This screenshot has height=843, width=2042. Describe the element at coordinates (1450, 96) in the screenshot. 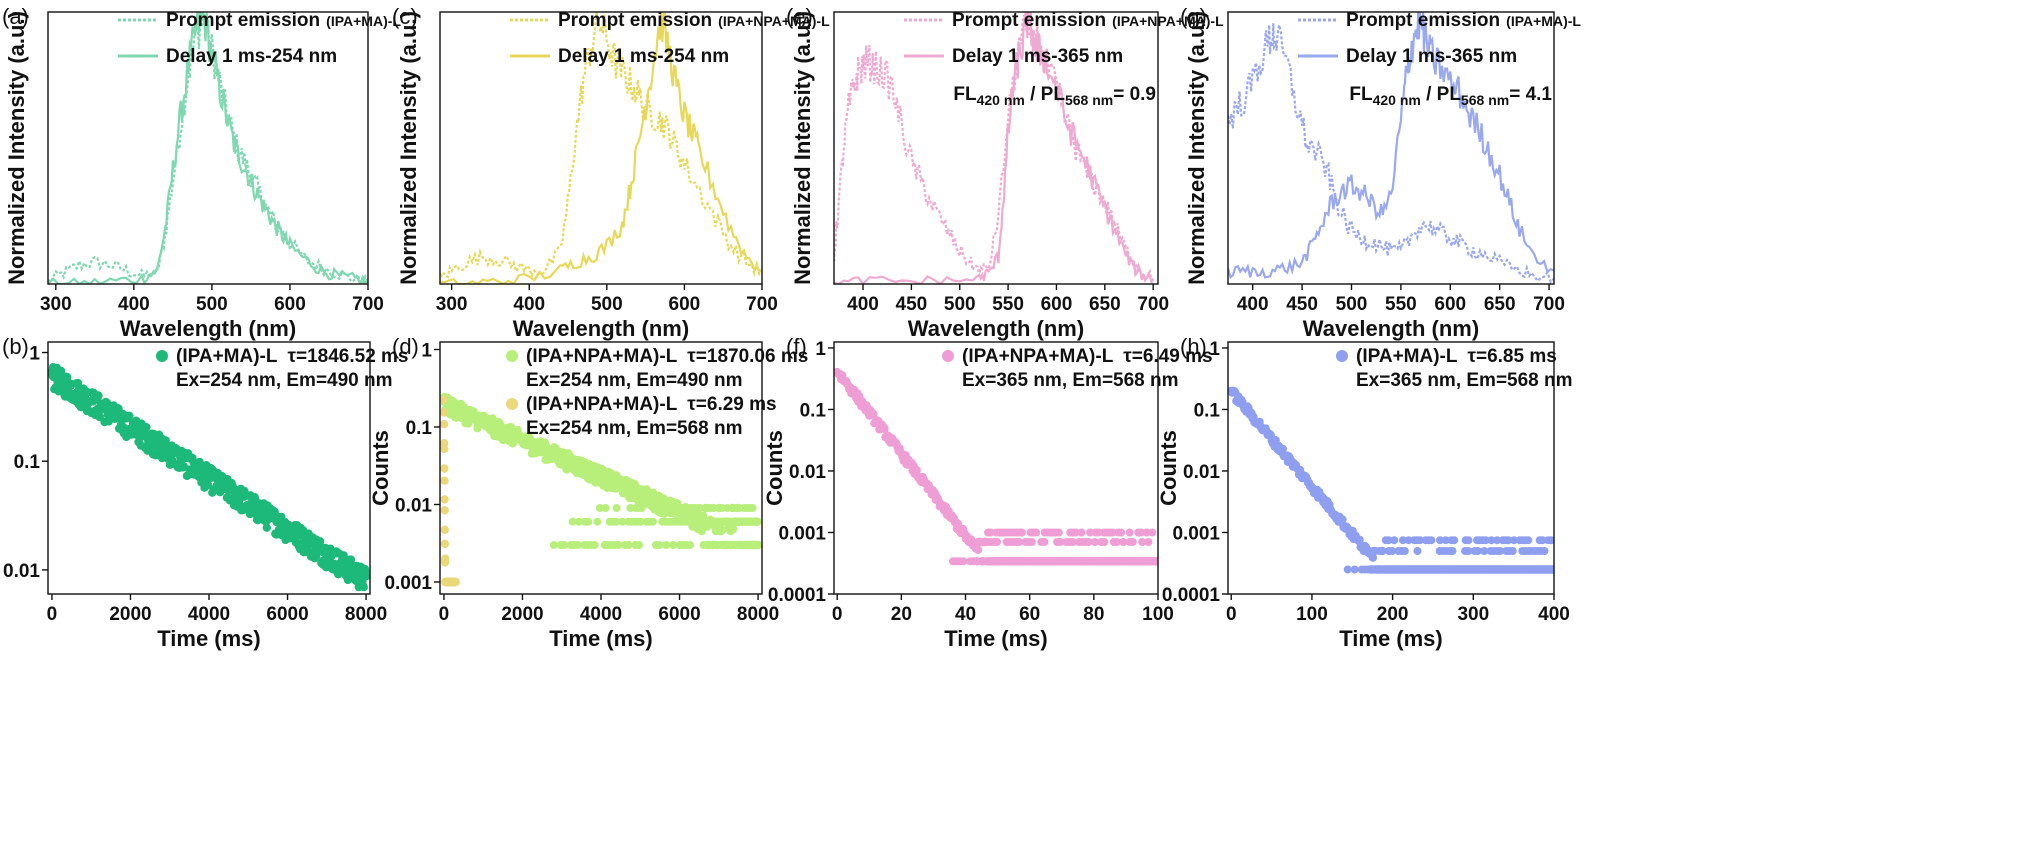

I see `ratio-annotation: FL420 nm / PL568 nm= 4.1` at that location.